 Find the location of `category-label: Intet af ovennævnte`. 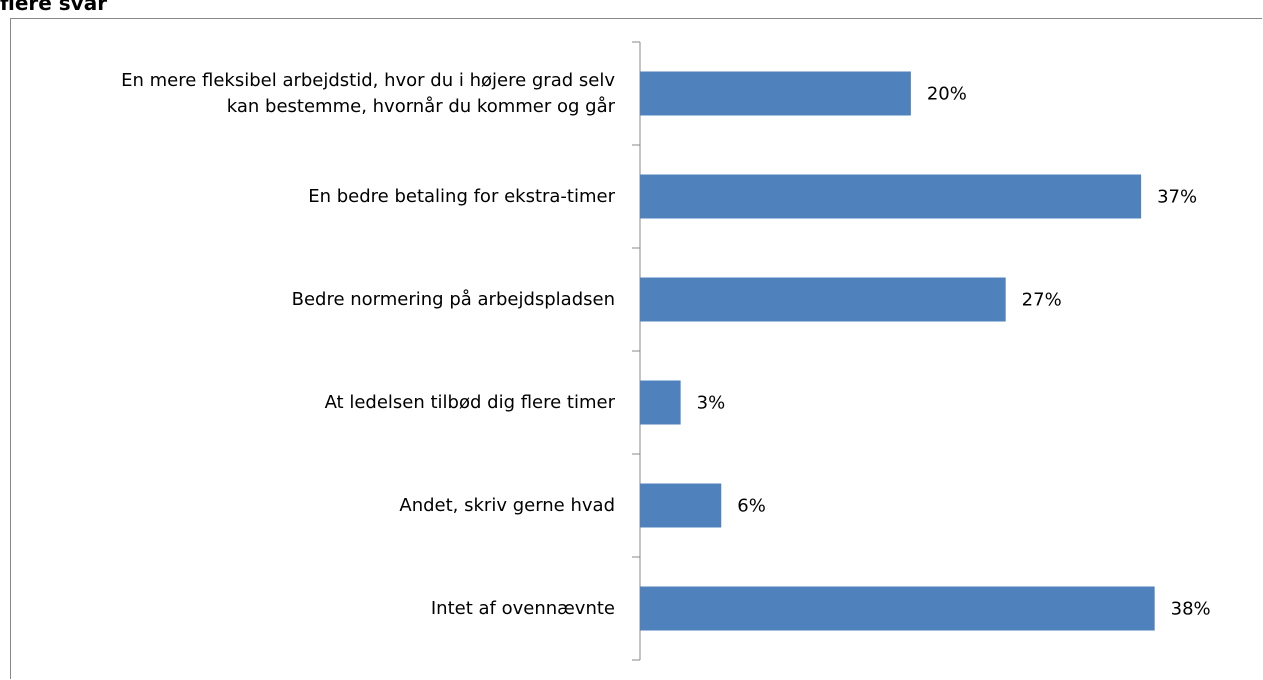

category-label: Intet af ovennævnte is located at coordinates (522, 608).